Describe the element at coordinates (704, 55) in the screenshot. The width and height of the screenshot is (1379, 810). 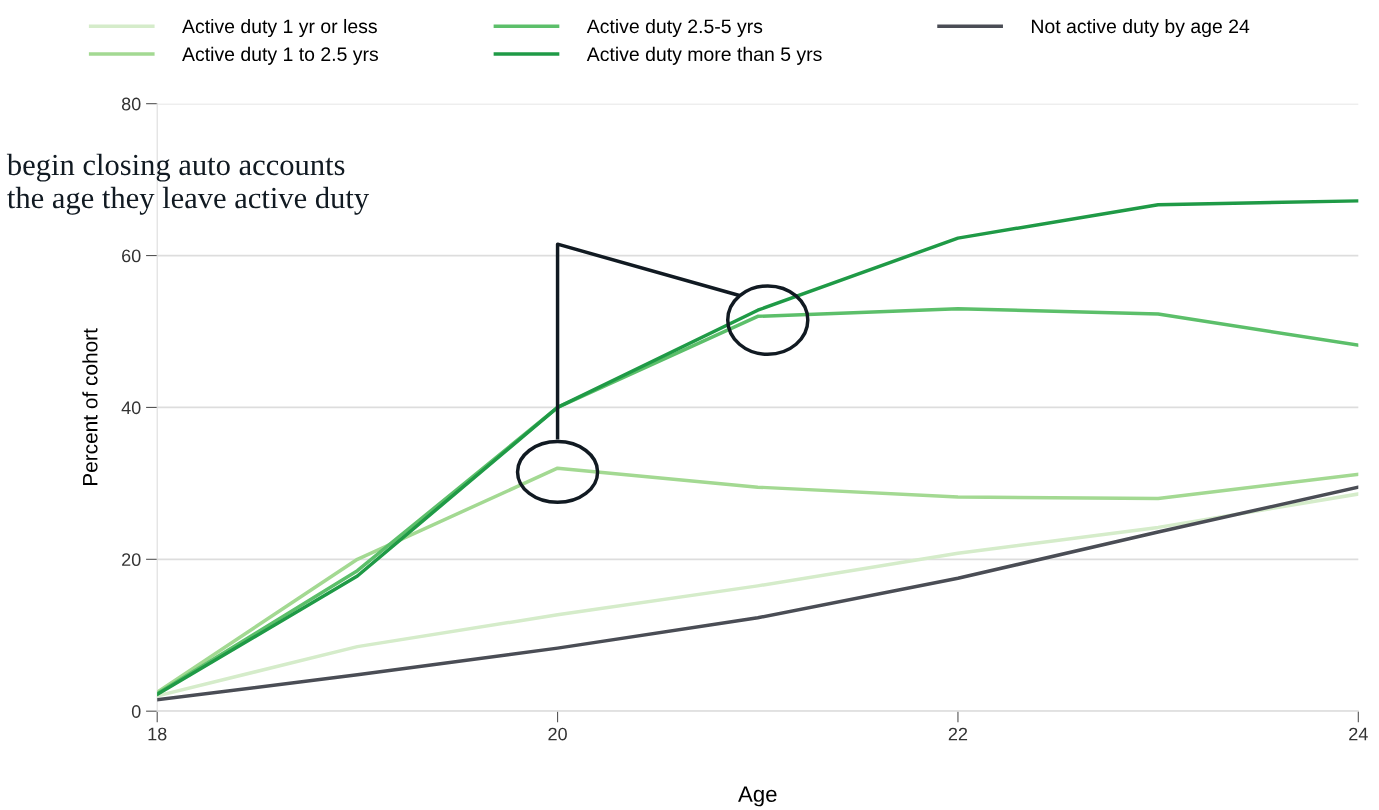
I see `legend-label: Active duty more than 5 yrs` at that location.